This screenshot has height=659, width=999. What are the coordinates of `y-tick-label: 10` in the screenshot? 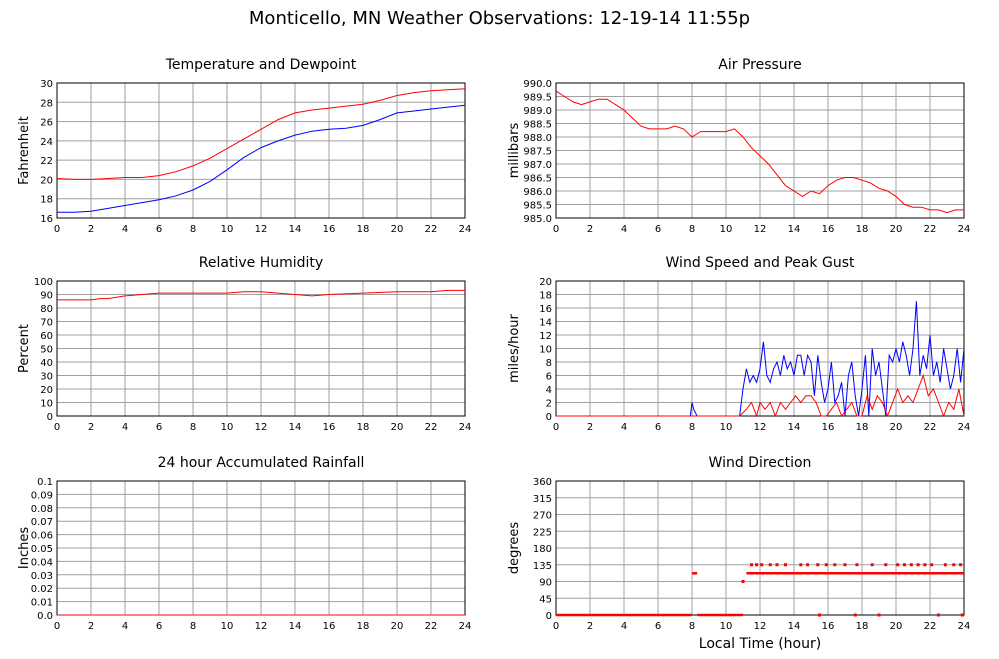 It's located at (545, 350).